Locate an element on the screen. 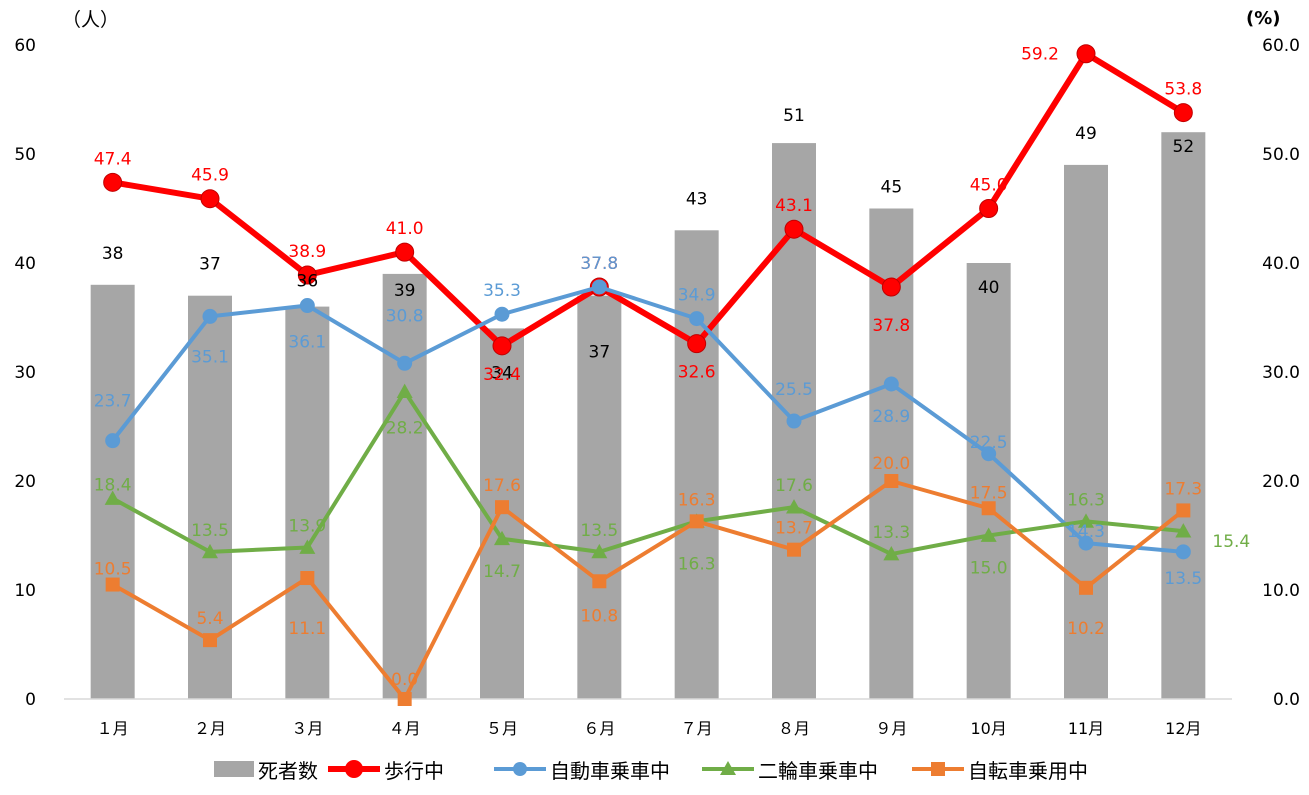  series-value-label: 10.2 is located at coordinates (1086, 629).